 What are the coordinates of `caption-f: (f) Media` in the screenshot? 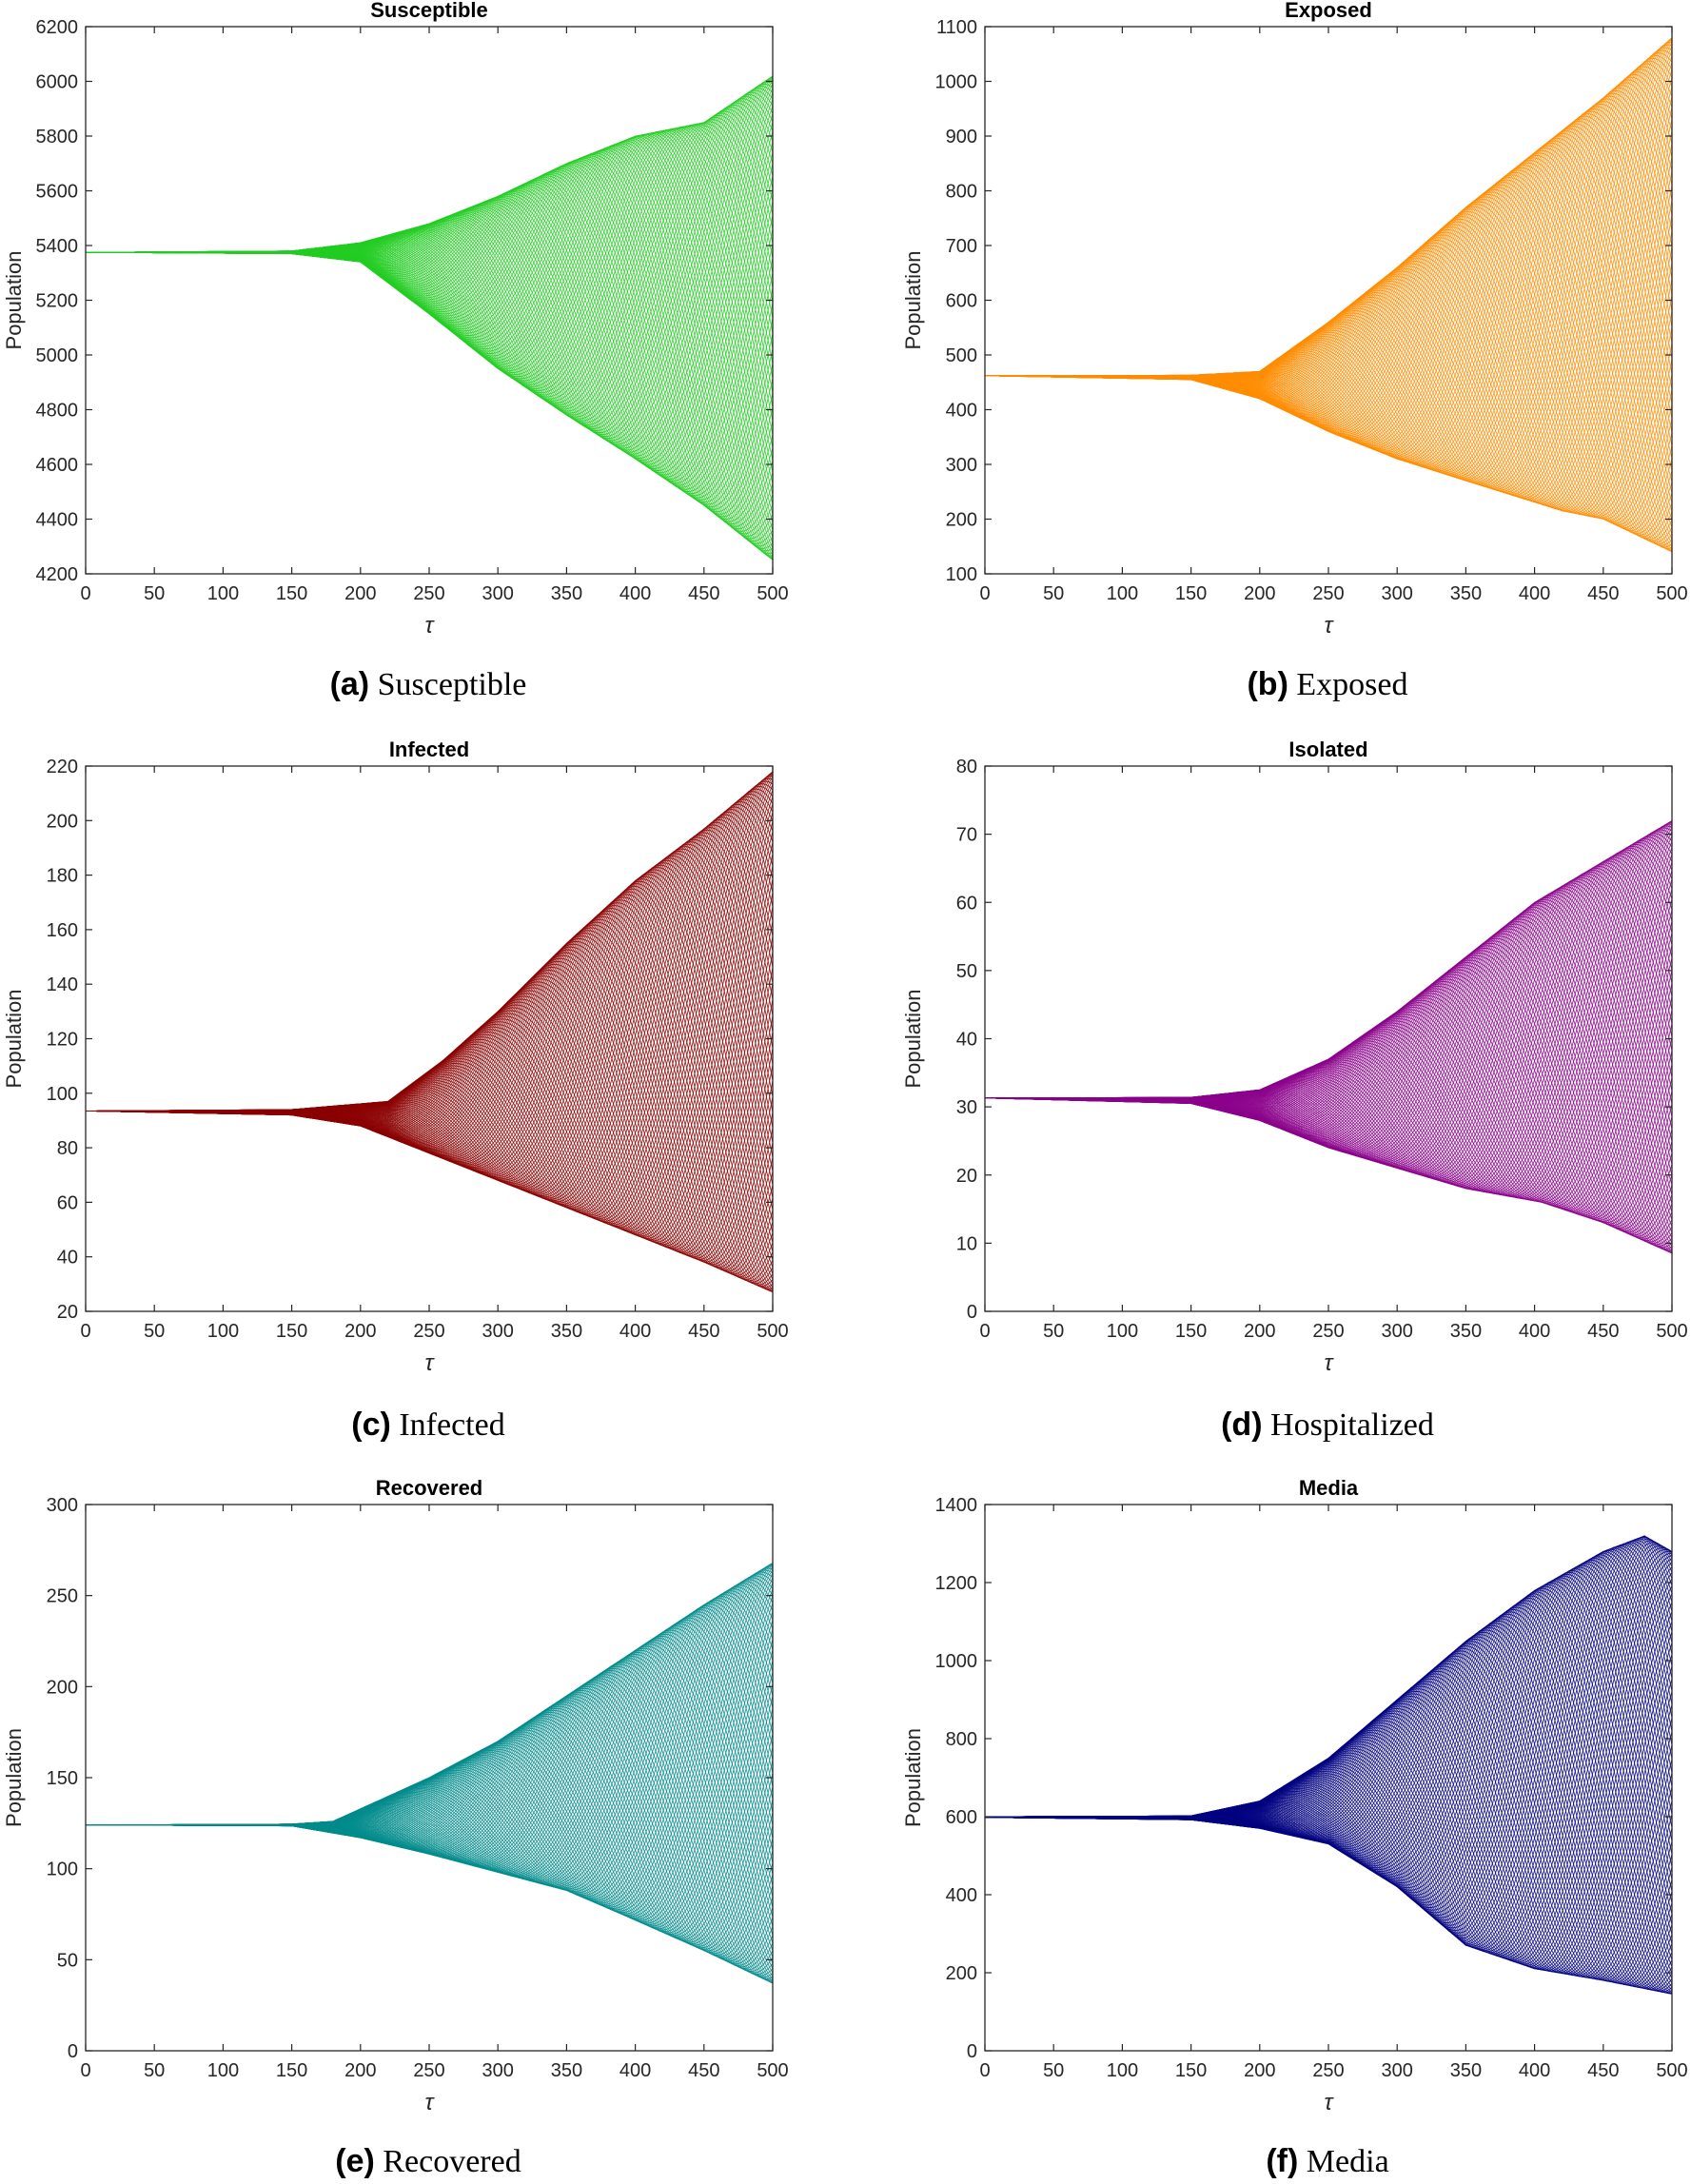 It's located at (1328, 2161).